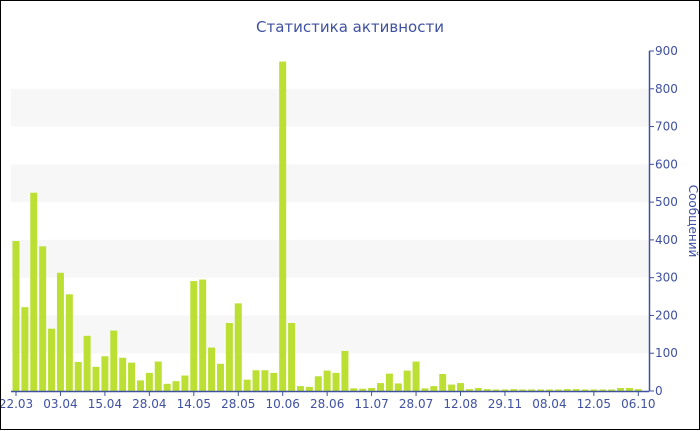  Describe the element at coordinates (638, 404) in the screenshot. I see `x-tick-label: 06.10` at that location.